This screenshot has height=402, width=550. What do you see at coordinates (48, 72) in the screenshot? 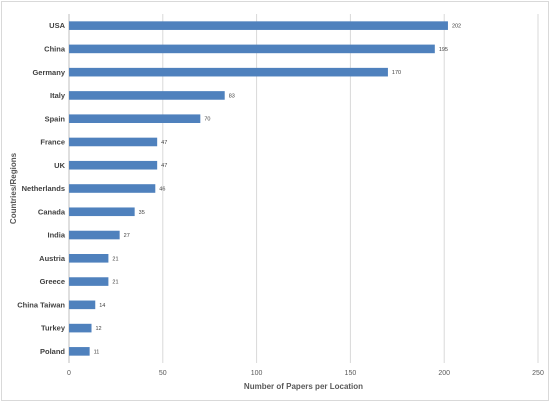
I see `category-label: Germany` at bounding box center [48, 72].